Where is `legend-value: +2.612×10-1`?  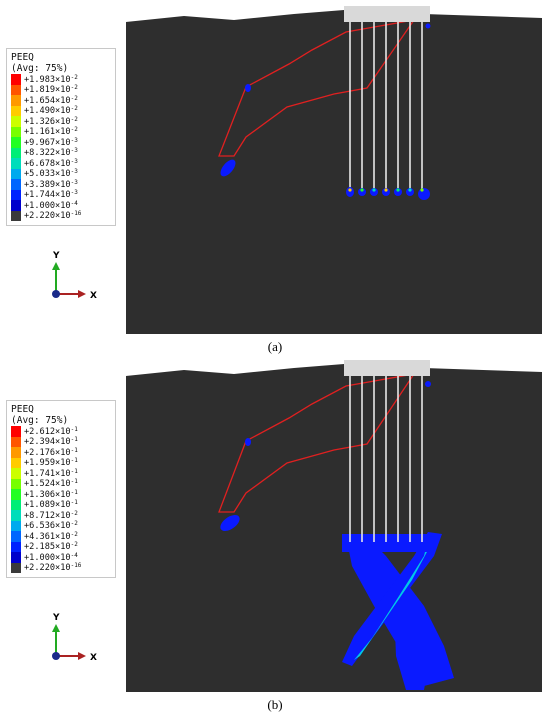
legend-value: +2.612×10-1 is located at coordinates (51, 431).